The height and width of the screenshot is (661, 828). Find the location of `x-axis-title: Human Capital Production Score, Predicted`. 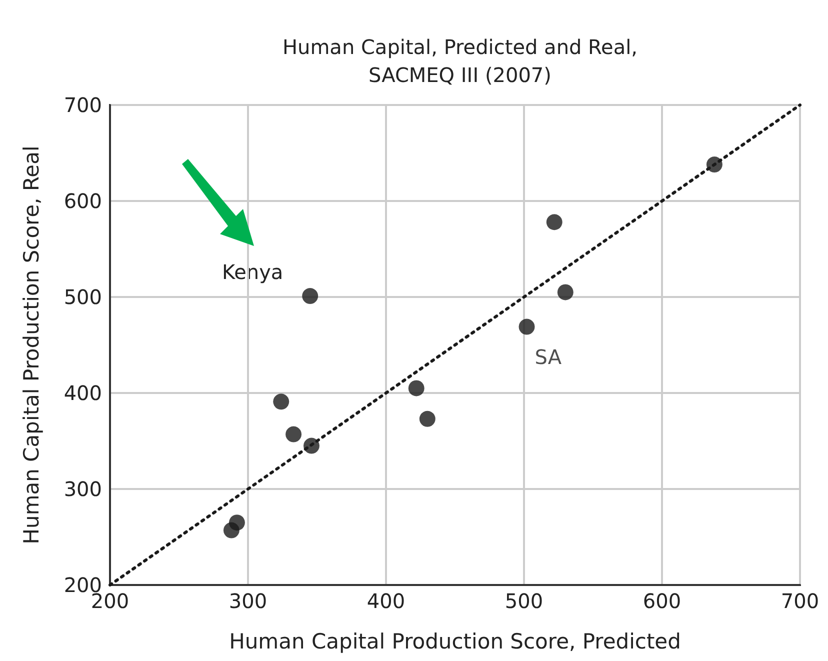

x-axis-title: Human Capital Production Score, Predicted is located at coordinates (455, 642).